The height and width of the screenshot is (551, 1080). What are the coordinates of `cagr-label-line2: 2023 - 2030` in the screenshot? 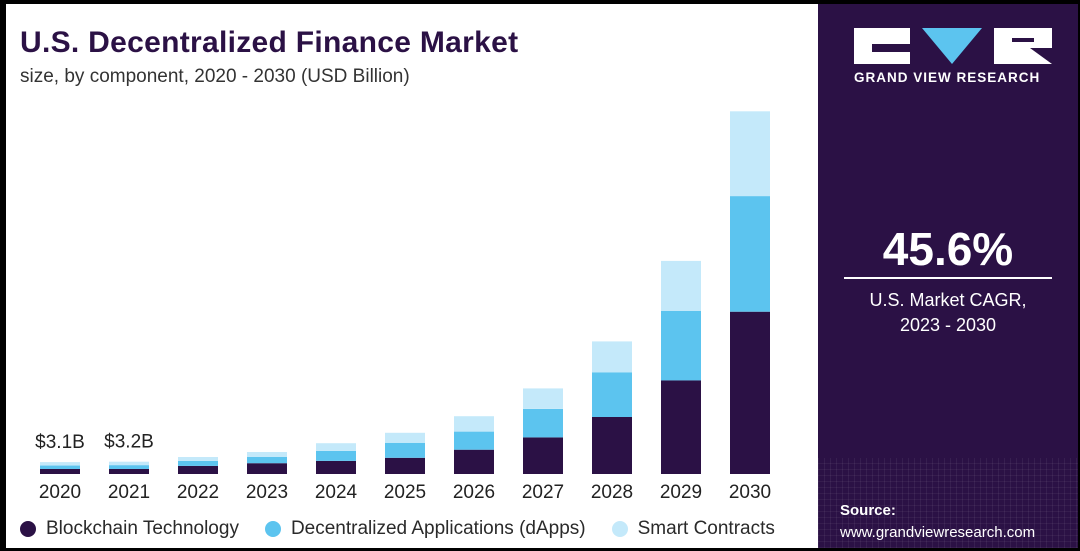 It's located at (948, 325).